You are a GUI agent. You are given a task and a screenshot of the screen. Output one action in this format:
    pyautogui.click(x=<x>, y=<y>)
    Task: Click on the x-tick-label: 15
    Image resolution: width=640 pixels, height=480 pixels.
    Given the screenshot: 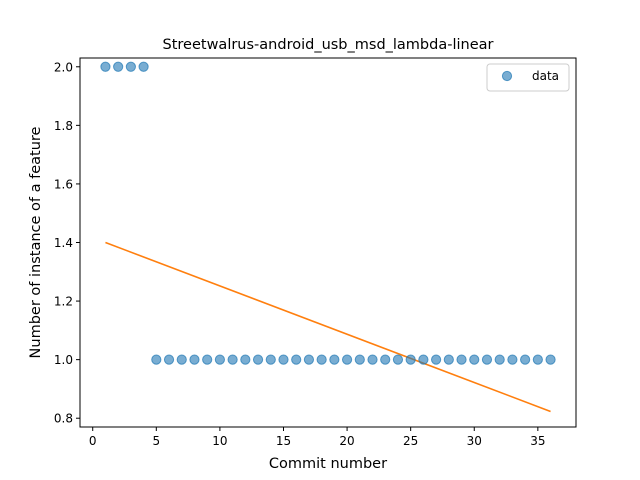 What is the action you would take?
    pyautogui.click(x=283, y=441)
    